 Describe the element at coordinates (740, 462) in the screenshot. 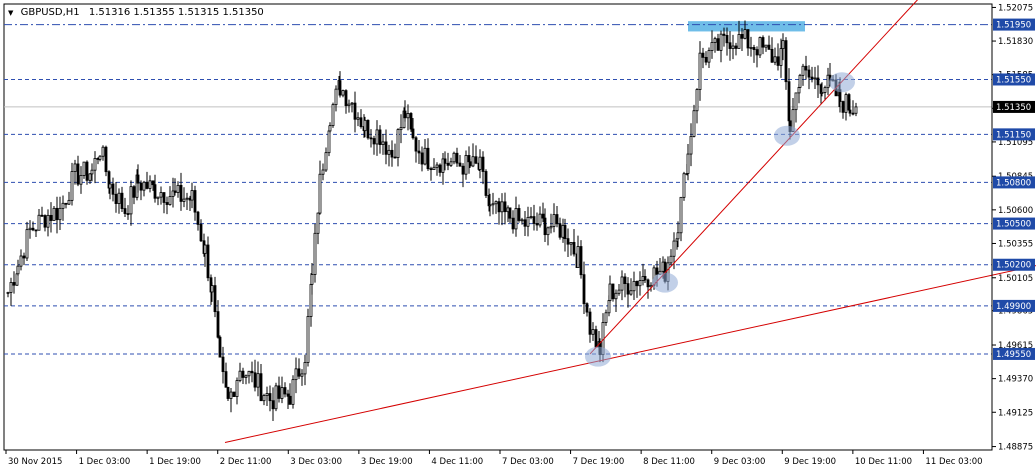

I see `time-tick-label: 9 Dec 03:00` at that location.